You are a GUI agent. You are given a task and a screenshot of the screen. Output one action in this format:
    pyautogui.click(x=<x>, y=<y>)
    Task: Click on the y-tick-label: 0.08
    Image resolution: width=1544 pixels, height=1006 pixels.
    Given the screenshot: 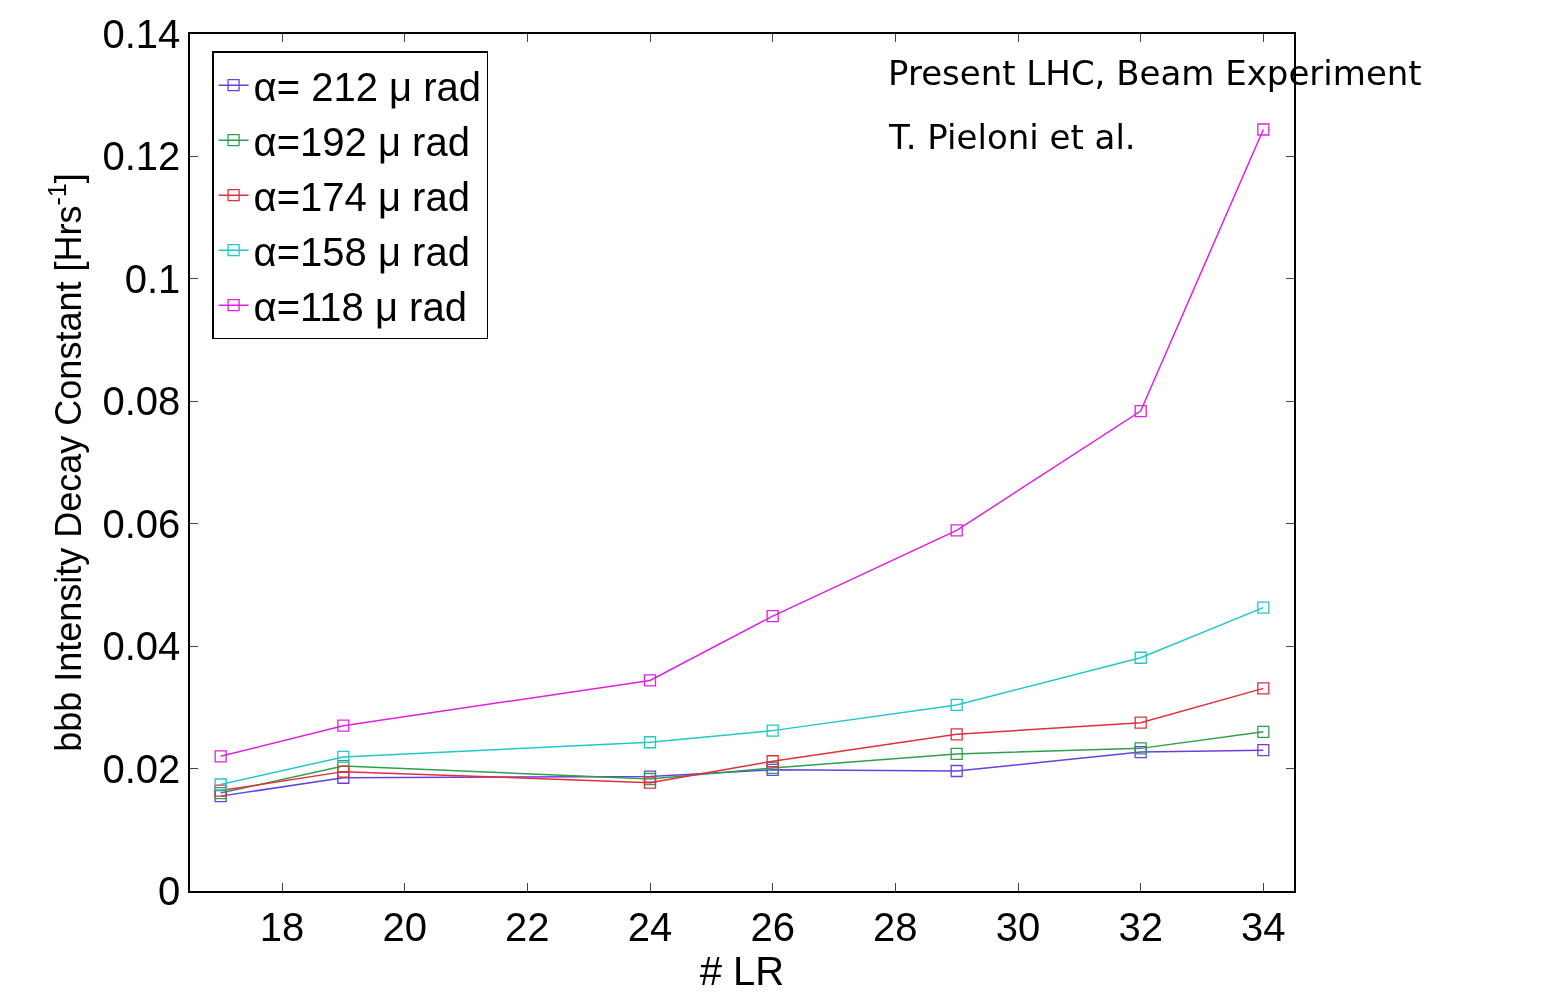 What is the action you would take?
    pyautogui.click(x=141, y=401)
    